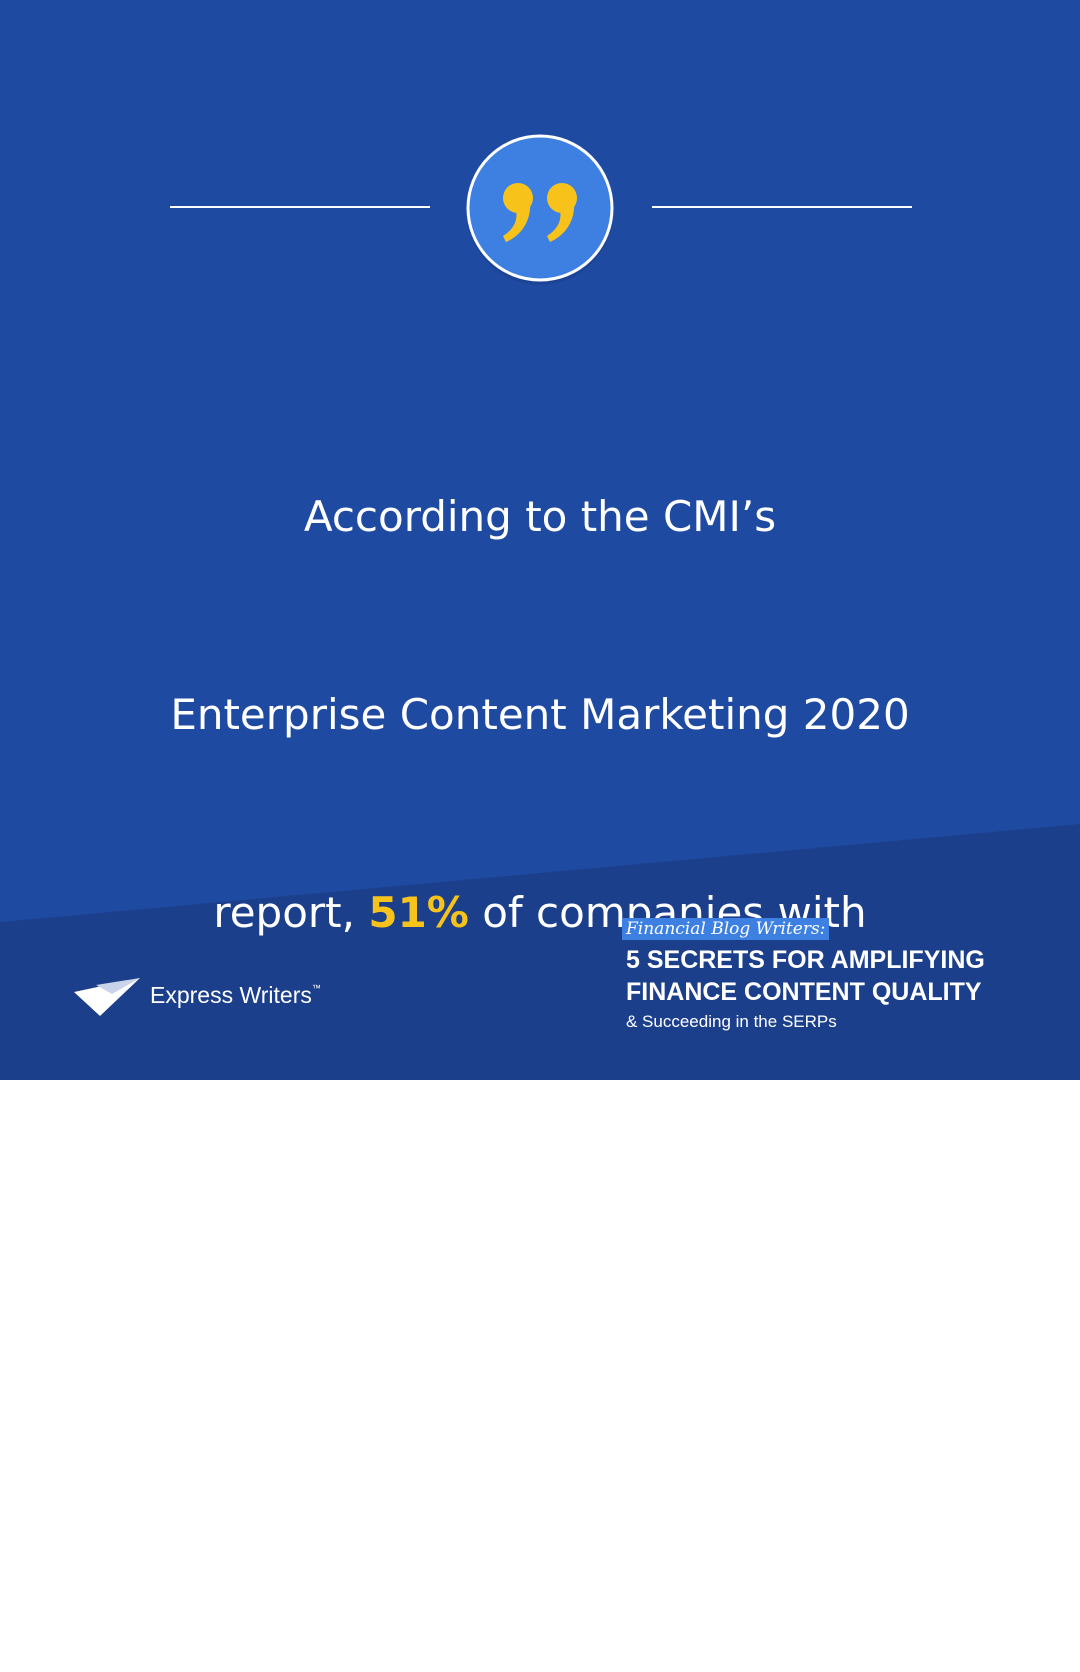 The width and height of the screenshot is (1080, 1672). Describe the element at coordinates (805, 960) in the screenshot. I see `blog-title-line: 5 SECRETS FOR AMPLIFYING` at that location.